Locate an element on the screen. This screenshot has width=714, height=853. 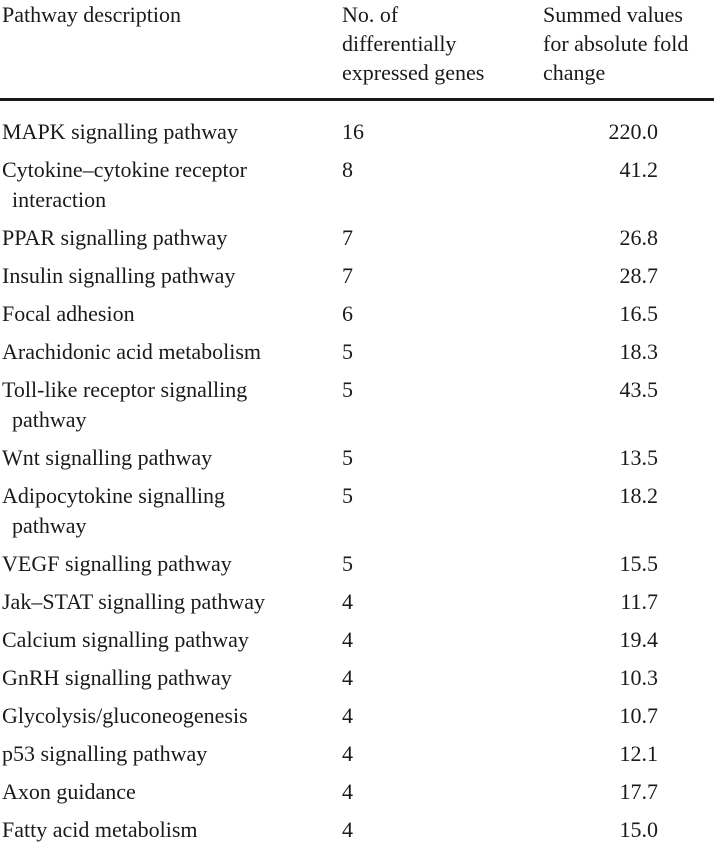
fold-change-cell: 10.3 is located at coordinates (639, 677).